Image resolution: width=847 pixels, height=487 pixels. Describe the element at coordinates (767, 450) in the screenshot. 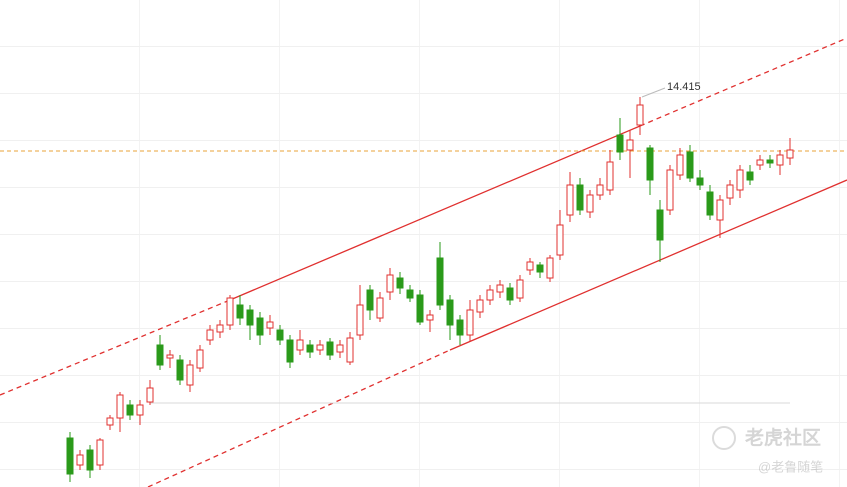

I see `watermark: 老虎社区 @老鲁随笔` at that location.